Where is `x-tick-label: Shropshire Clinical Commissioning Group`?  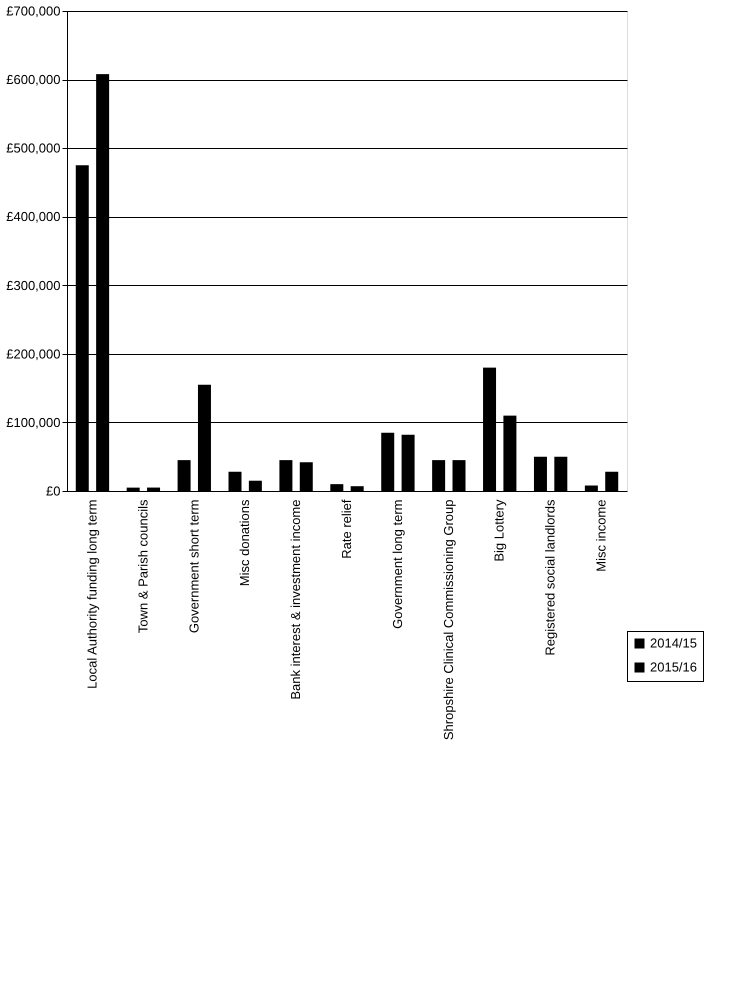
x-tick-label: Shropshire Clinical Commissioning Group is located at coordinates (448, 620).